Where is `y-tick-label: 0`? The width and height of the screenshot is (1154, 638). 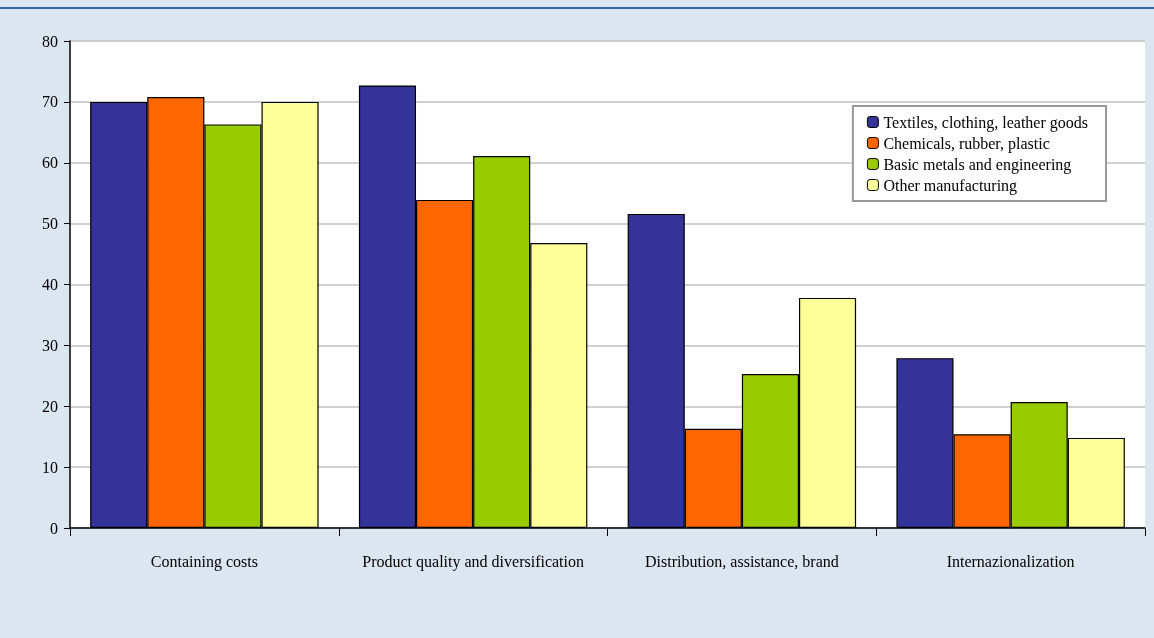
y-tick-label: 0 is located at coordinates (54, 528).